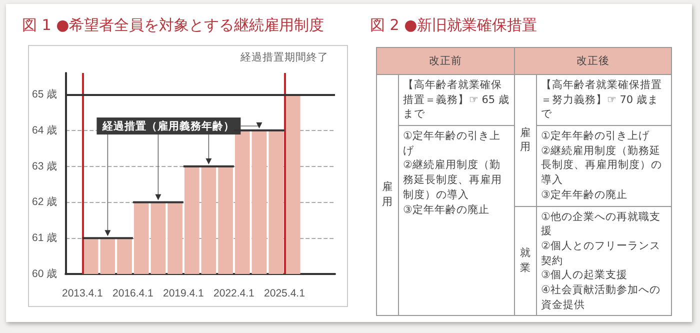 The width and height of the screenshot is (700, 333). Describe the element at coordinates (445, 61) in the screenshot. I see `text: 改正前` at that location.